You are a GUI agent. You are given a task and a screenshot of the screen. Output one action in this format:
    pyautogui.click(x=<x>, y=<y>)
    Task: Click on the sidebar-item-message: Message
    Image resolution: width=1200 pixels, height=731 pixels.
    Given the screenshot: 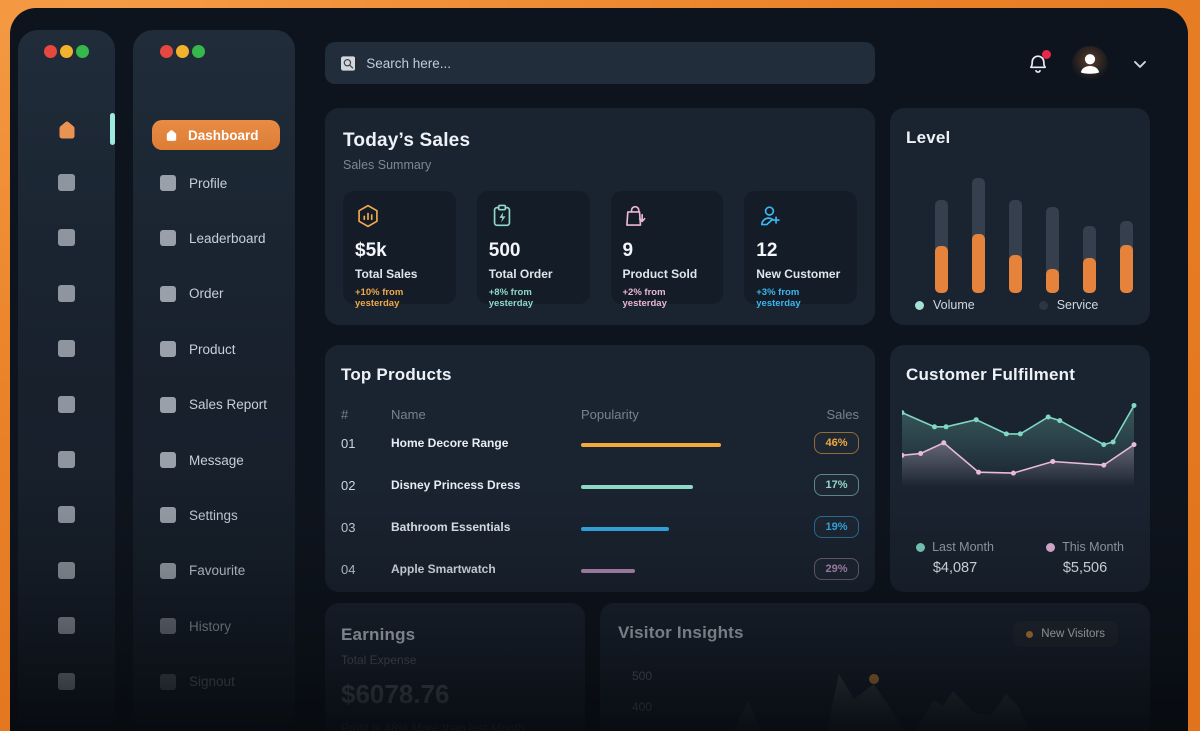 What is the action you would take?
    pyautogui.click(x=202, y=460)
    